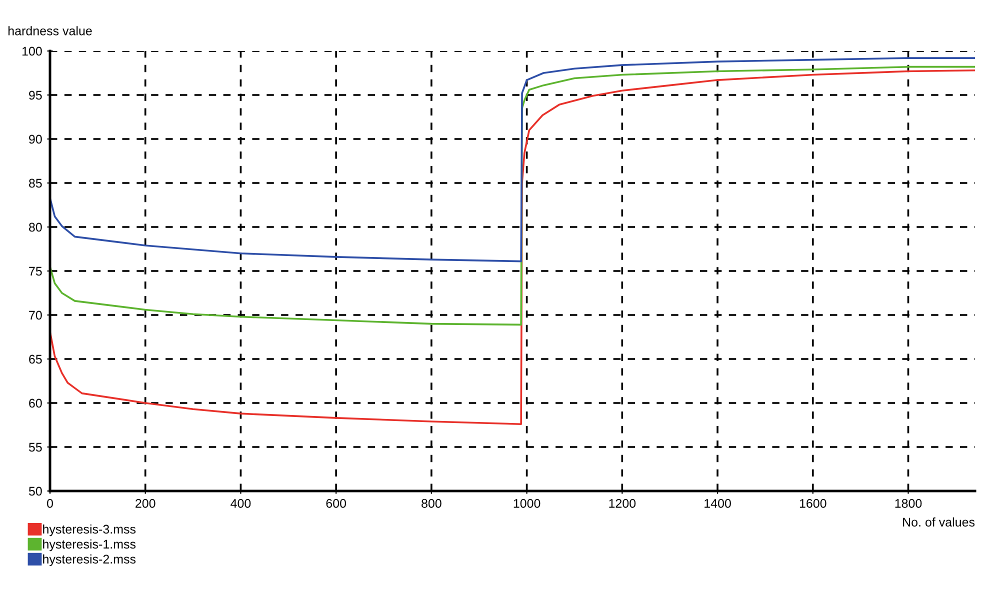 This screenshot has width=993, height=590. I want to click on legend-label: hysteresis-2.mss, so click(89, 560).